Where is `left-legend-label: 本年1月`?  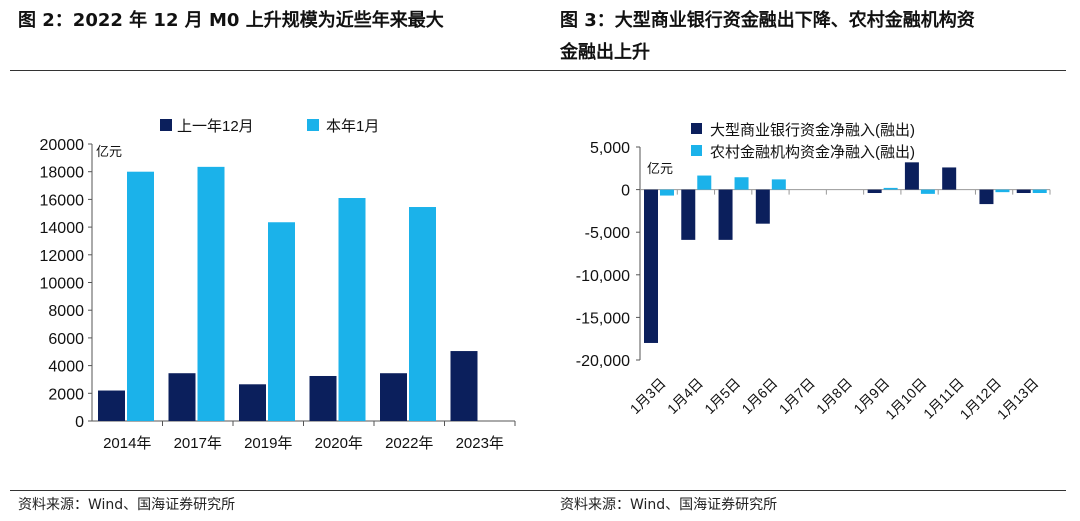
left-legend-label: 本年1月 is located at coordinates (352, 126).